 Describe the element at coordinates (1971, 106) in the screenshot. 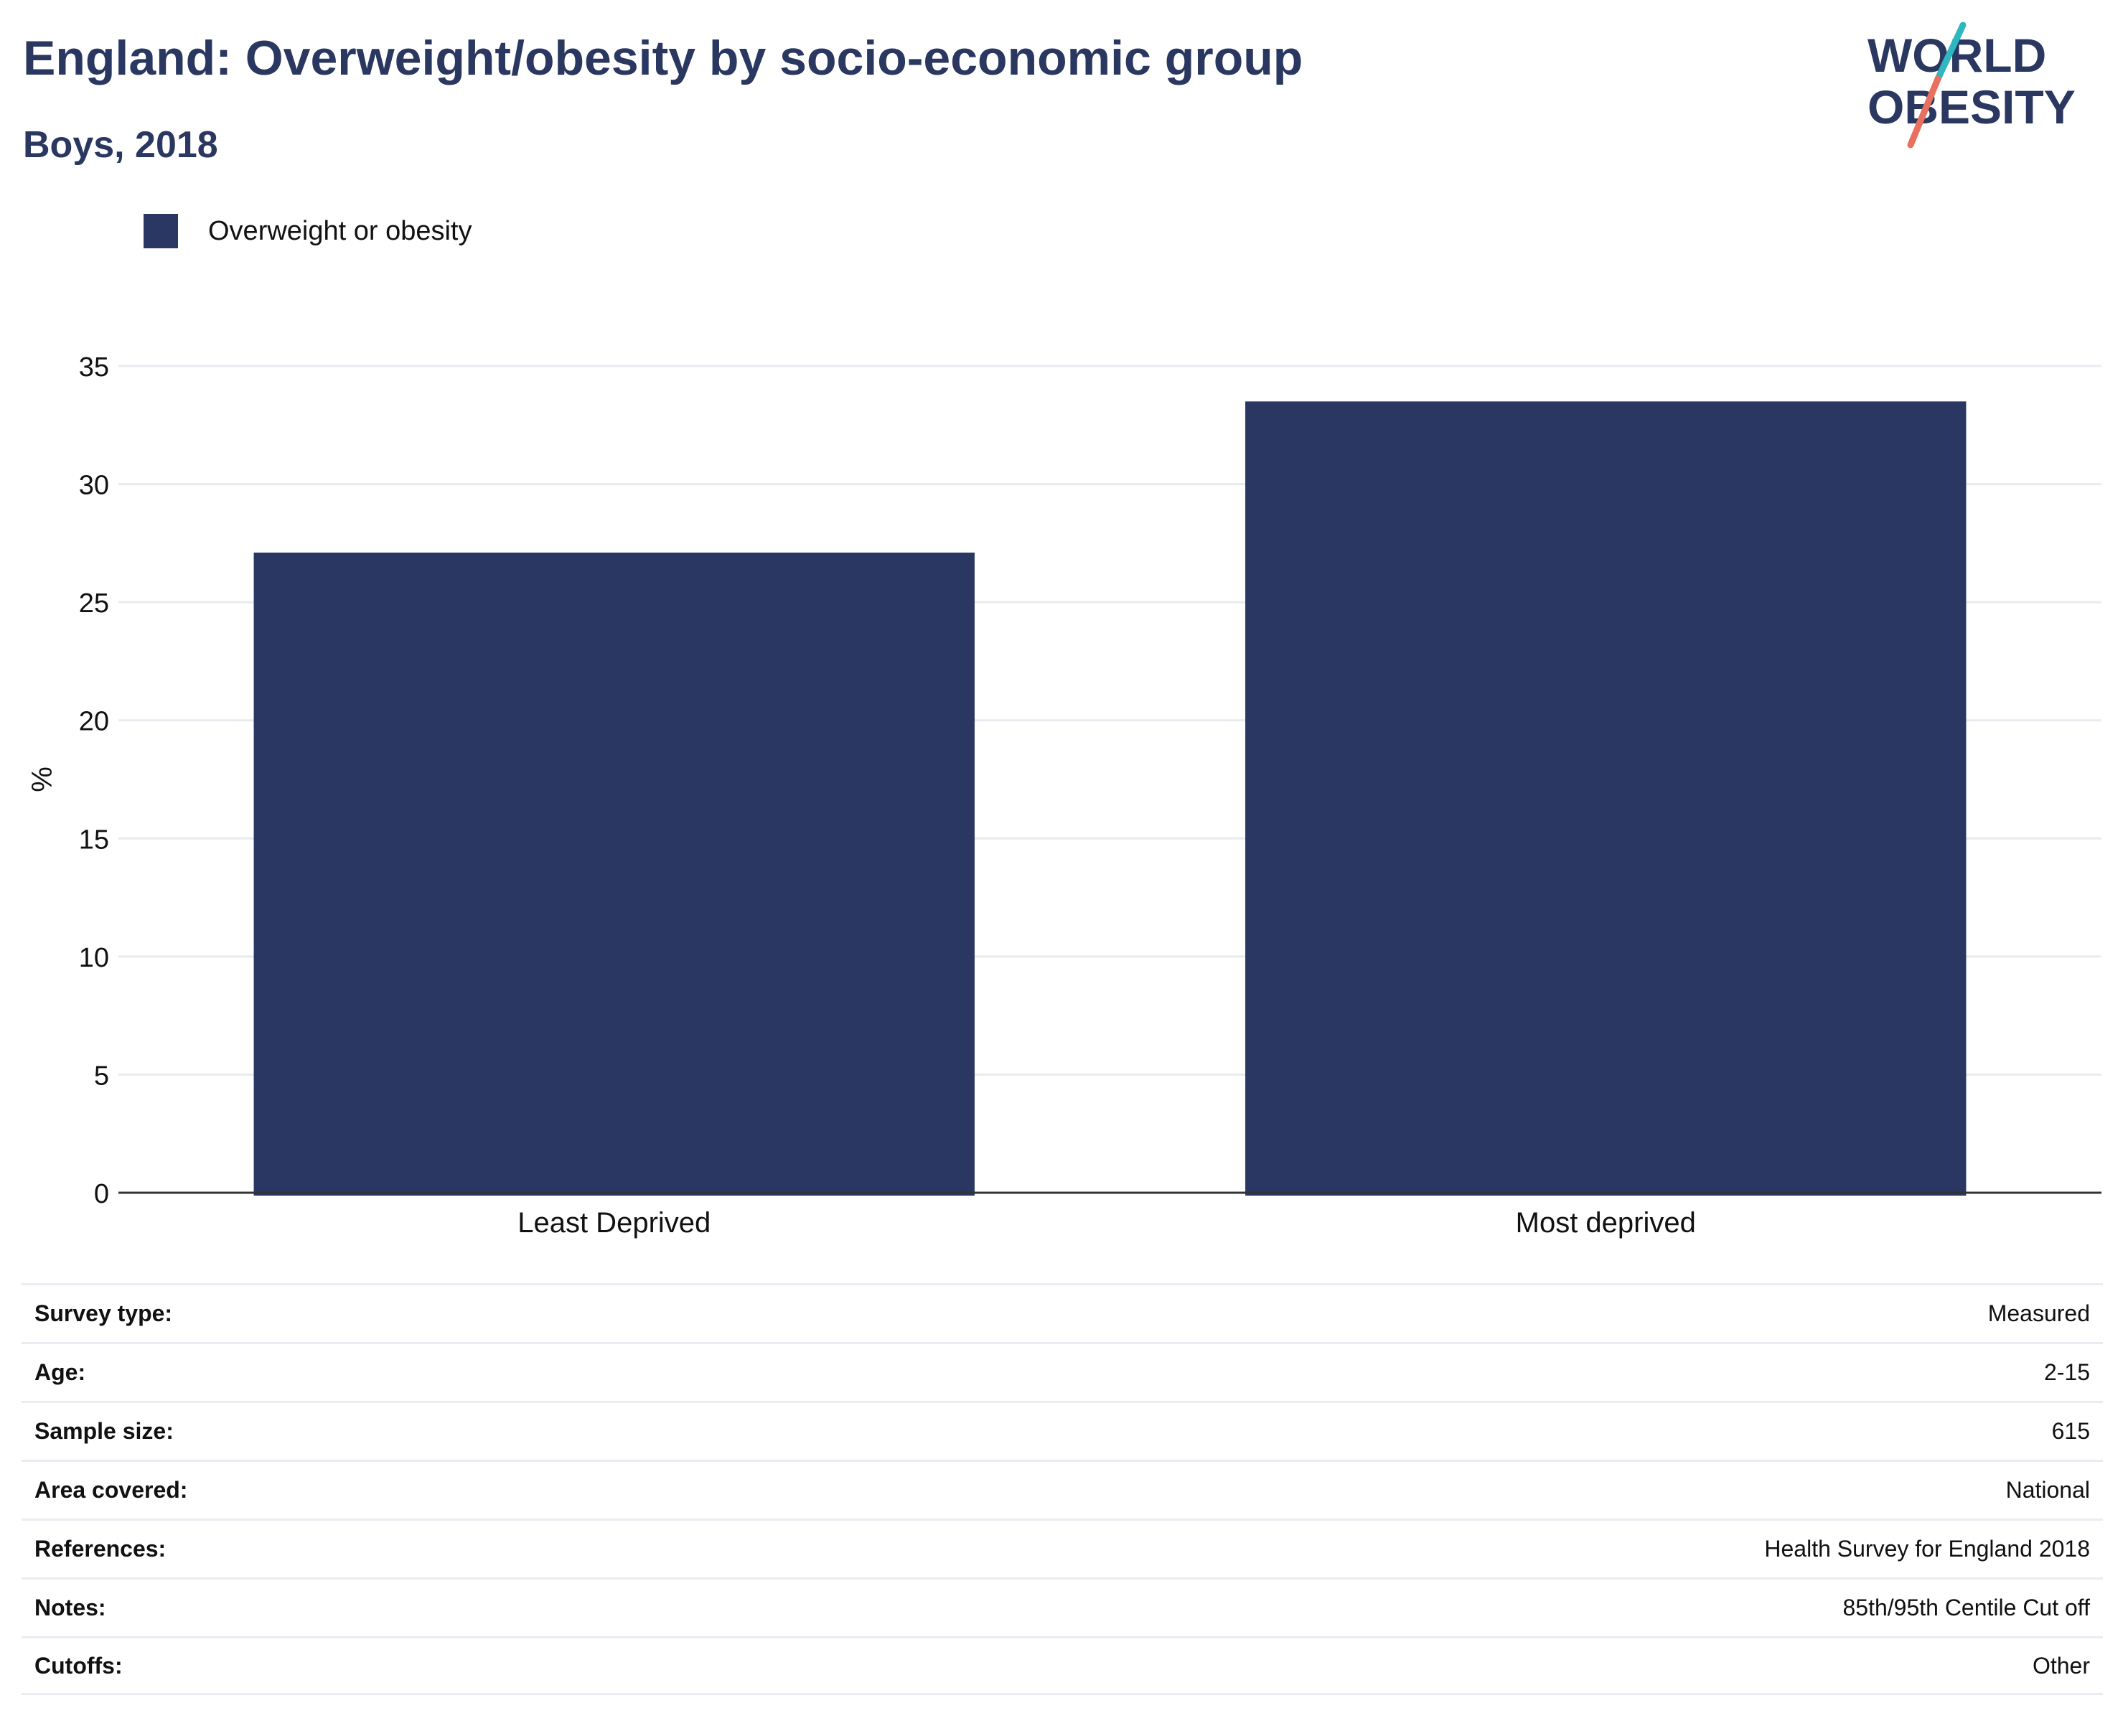

I see `logo-line2: OBESITY` at that location.